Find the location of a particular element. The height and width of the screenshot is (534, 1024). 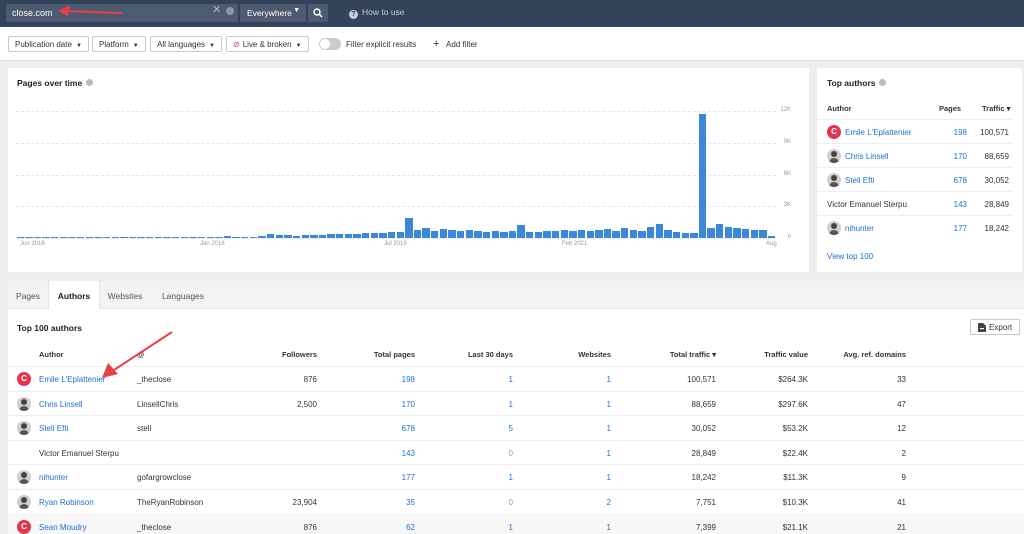

tab-websites: Websites is located at coordinates (125, 296).